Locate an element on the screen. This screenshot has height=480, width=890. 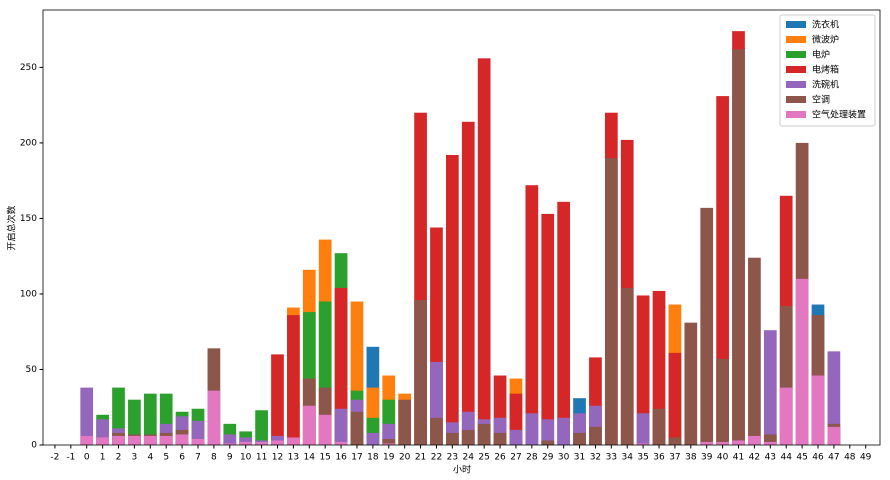
x-tick-label: 34 is located at coordinates (628, 458).